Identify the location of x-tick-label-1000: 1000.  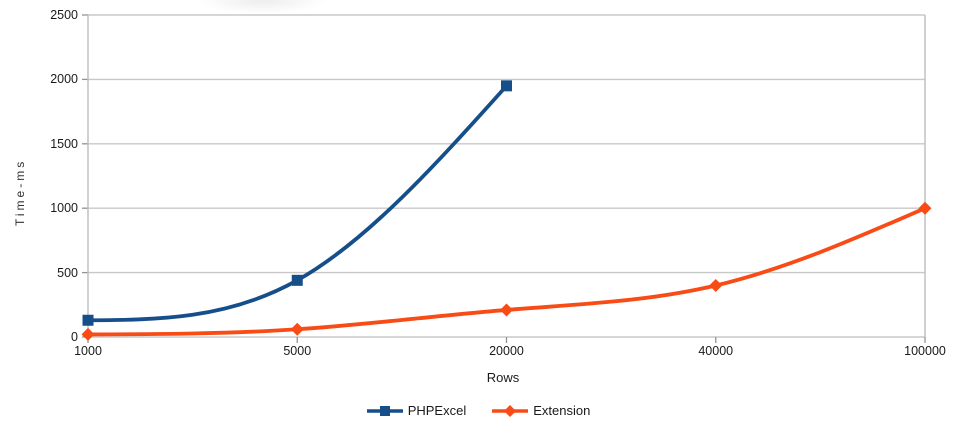
(88, 351).